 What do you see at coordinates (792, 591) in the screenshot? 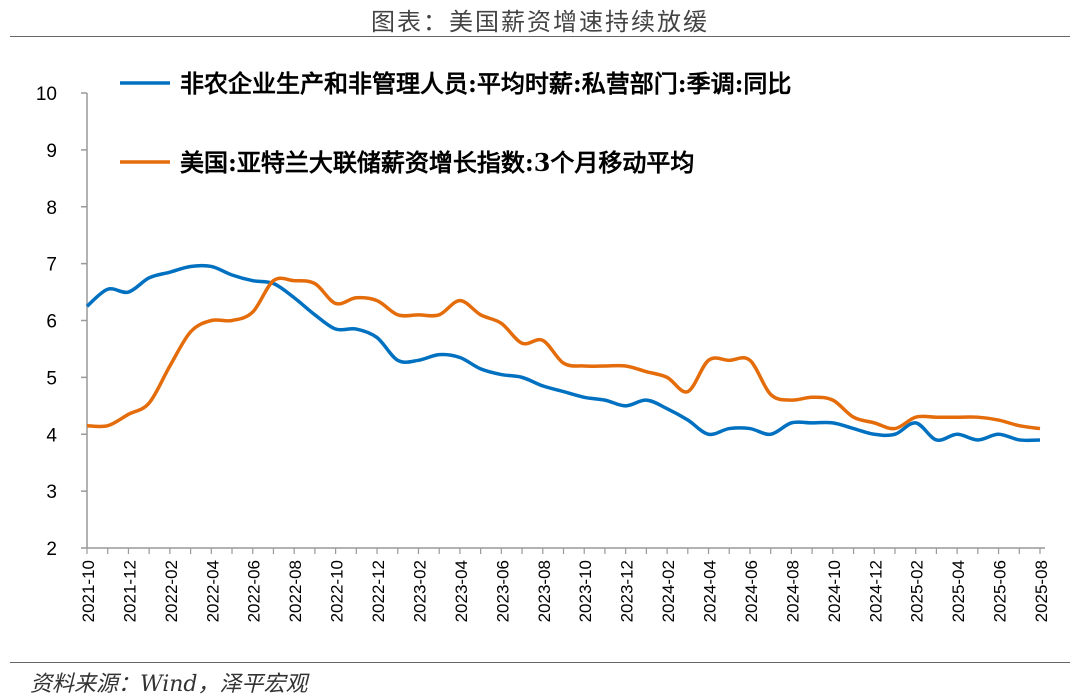
I see `x-tick-label: 2024-08` at bounding box center [792, 591].